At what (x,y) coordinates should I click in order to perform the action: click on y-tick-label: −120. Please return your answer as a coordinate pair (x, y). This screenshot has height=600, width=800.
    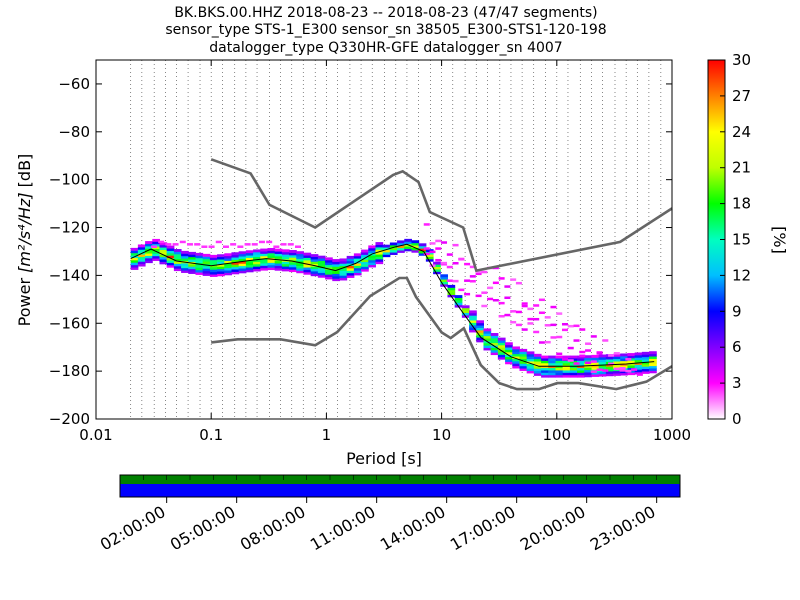
    Looking at the image, I should click on (69, 228).